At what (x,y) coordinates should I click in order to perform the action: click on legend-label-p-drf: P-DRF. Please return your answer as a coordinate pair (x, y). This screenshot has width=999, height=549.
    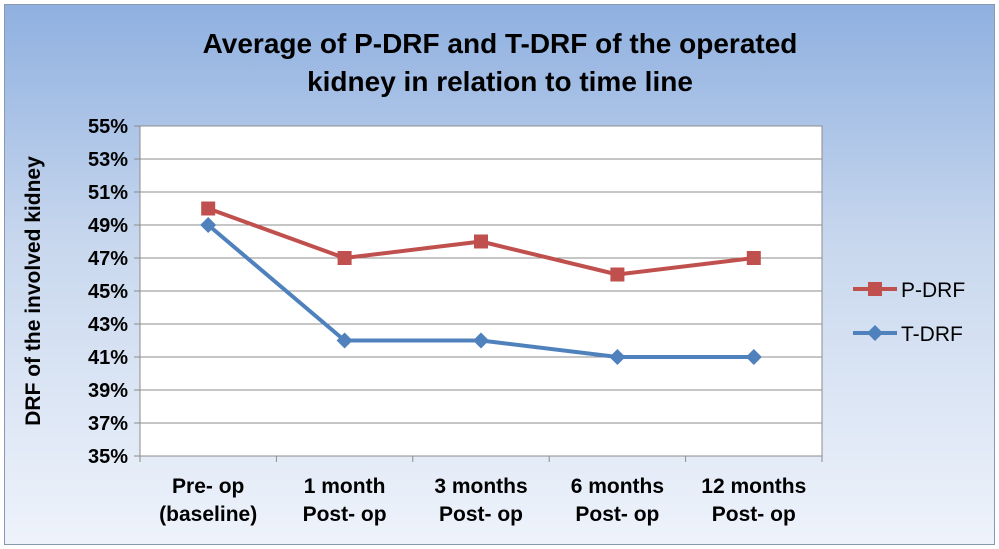
    Looking at the image, I should click on (933, 290).